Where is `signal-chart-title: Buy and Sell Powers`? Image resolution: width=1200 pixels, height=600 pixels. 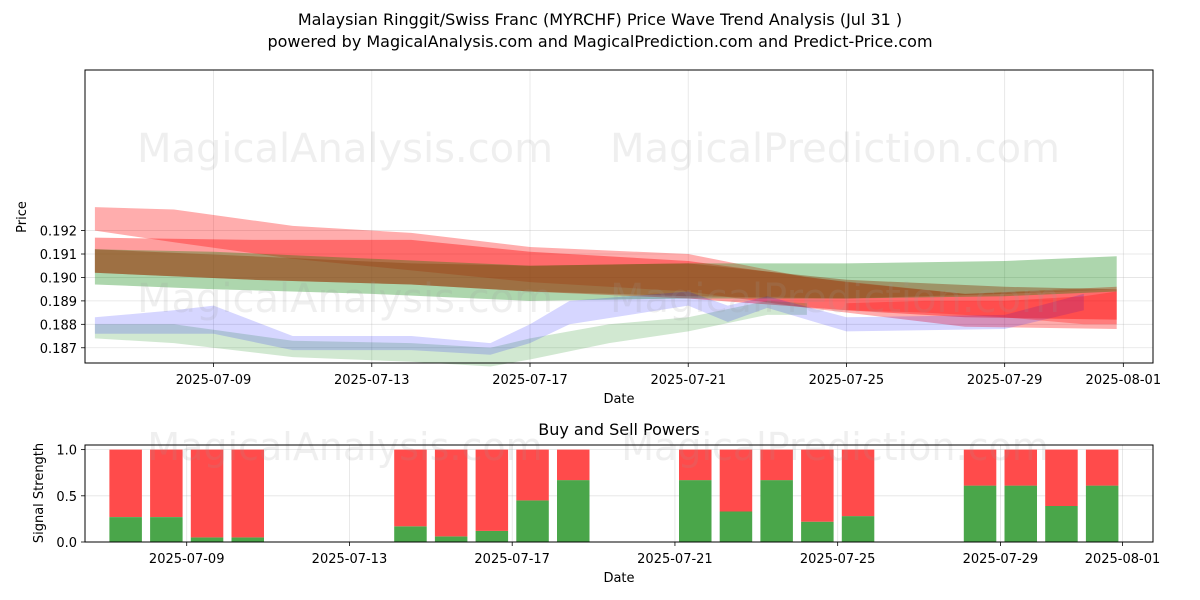
signal-chart-title: Buy and Sell Powers is located at coordinates (619, 429).